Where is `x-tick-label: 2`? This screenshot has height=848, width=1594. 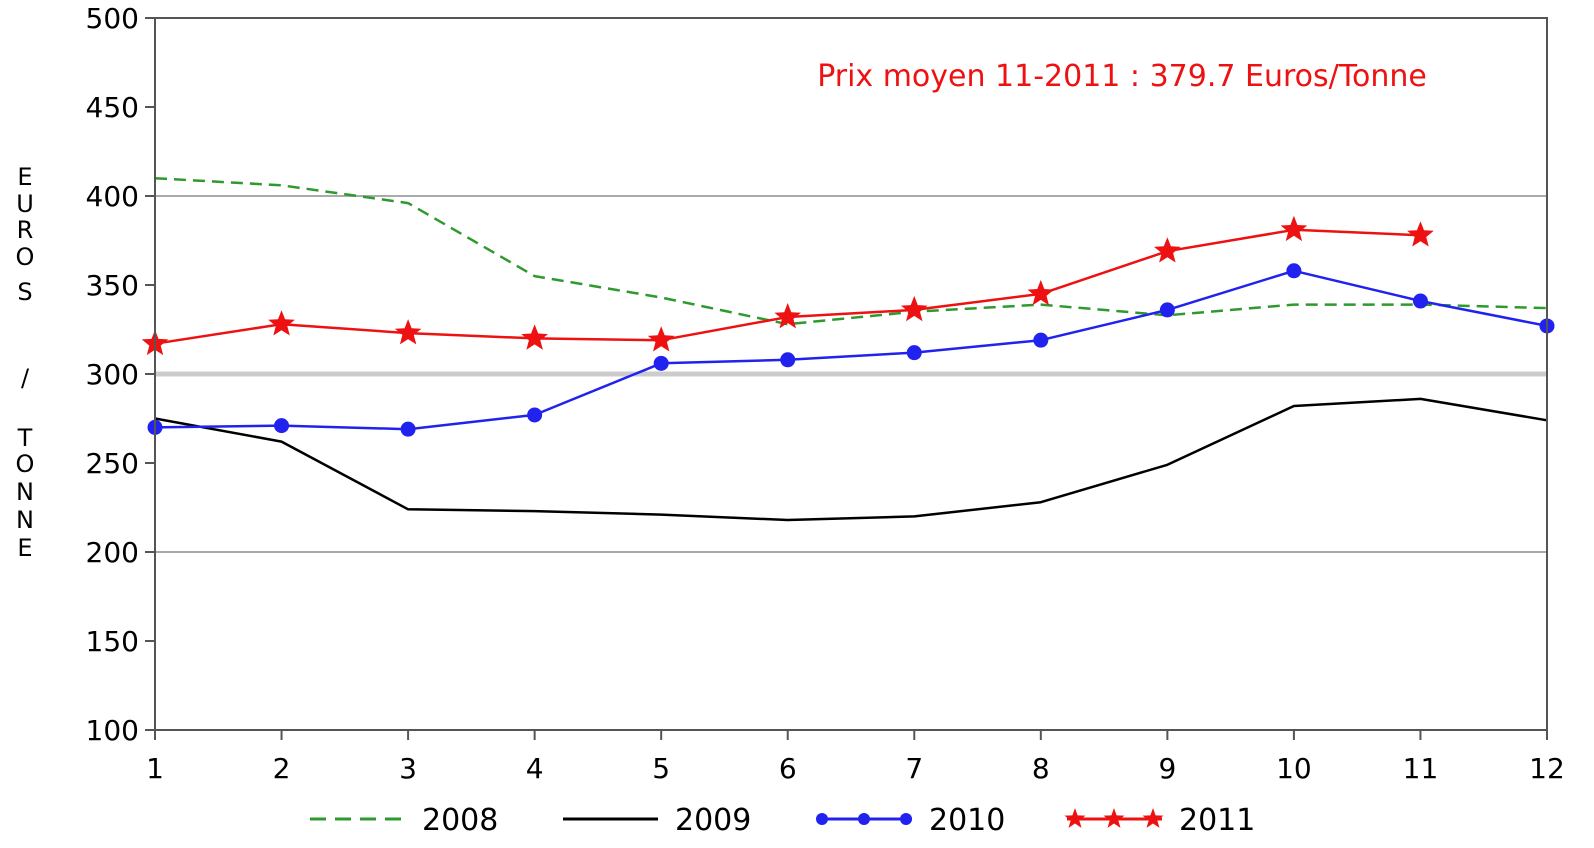 x-tick-label: 2 is located at coordinates (282, 768).